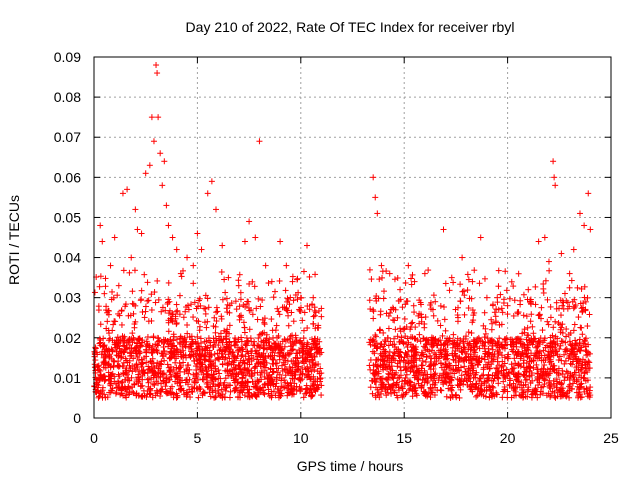  What do you see at coordinates (67, 57) in the screenshot?
I see `y-tick-label: 0.09` at bounding box center [67, 57].